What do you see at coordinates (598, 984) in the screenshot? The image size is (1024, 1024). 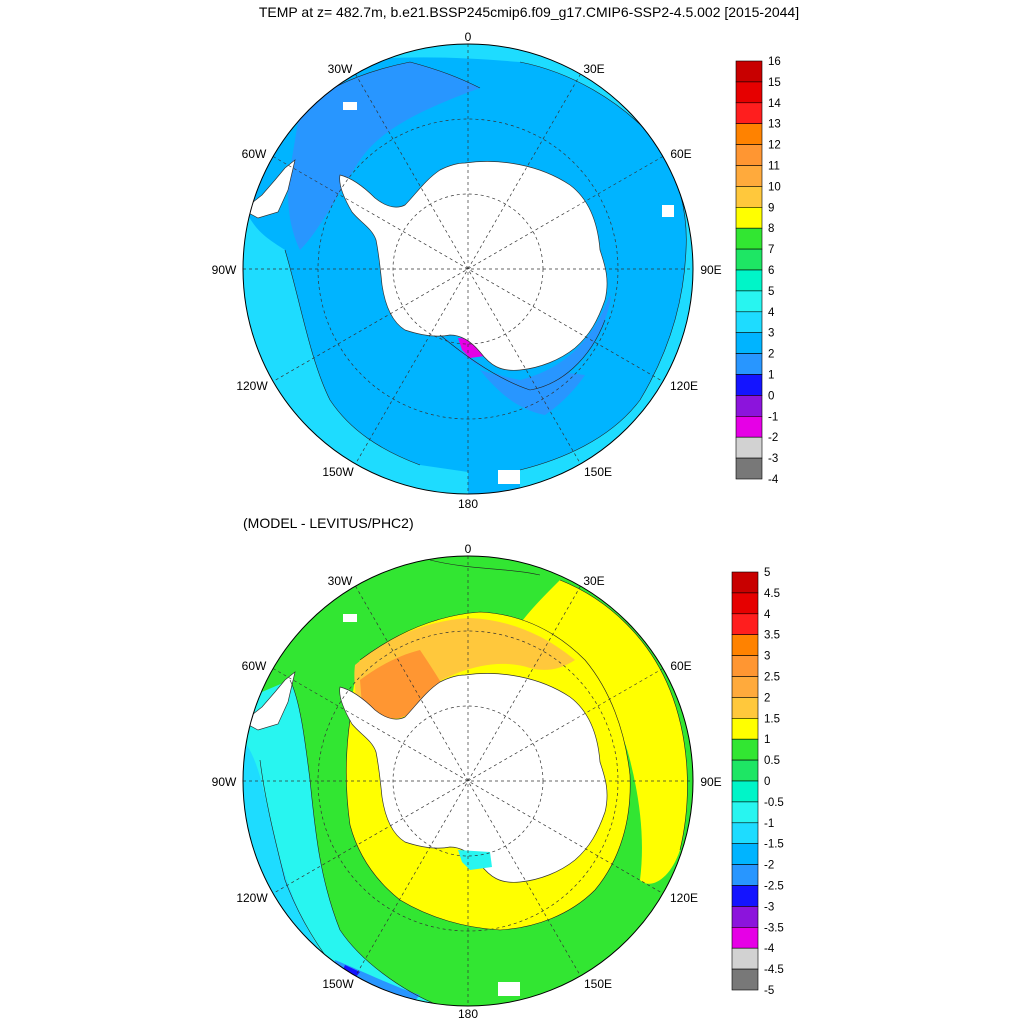 I see `bottom-label-150e: 150E` at bounding box center [598, 984].